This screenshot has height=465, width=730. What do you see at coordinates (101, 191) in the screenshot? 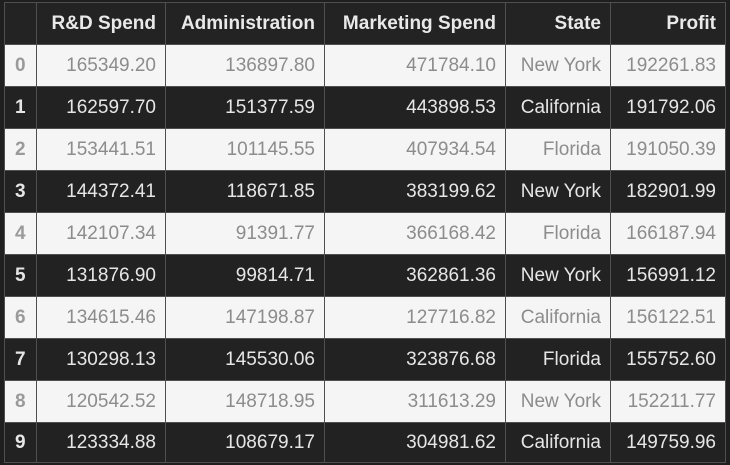
I see `cell-rd-spend: 144372.41` at bounding box center [101, 191].